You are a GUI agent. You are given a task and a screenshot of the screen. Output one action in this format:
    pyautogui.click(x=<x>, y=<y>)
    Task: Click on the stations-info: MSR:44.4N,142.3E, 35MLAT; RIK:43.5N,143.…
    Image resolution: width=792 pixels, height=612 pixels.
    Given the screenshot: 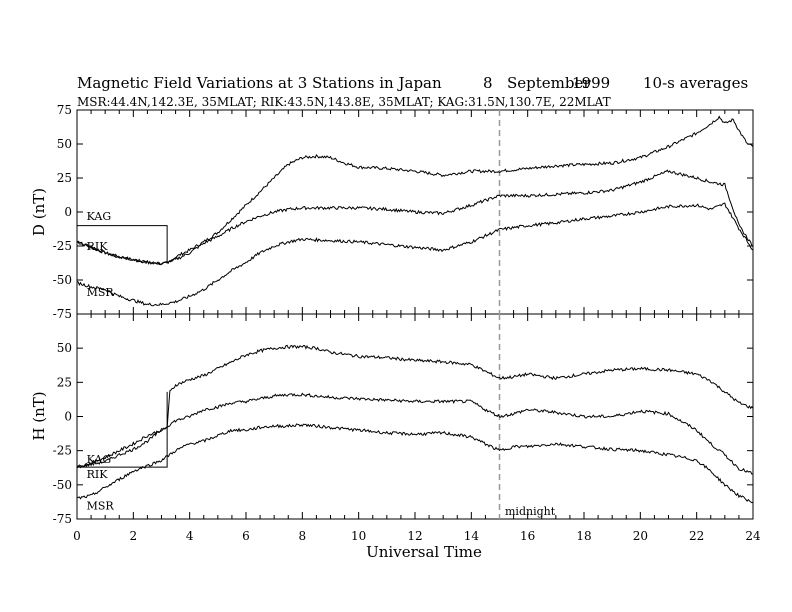 What is the action you would take?
    pyautogui.click(x=344, y=102)
    